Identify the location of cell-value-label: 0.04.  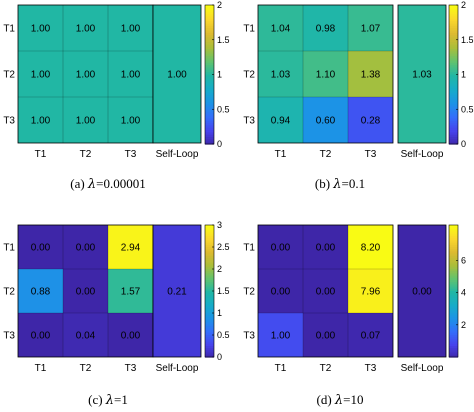
(86, 336).